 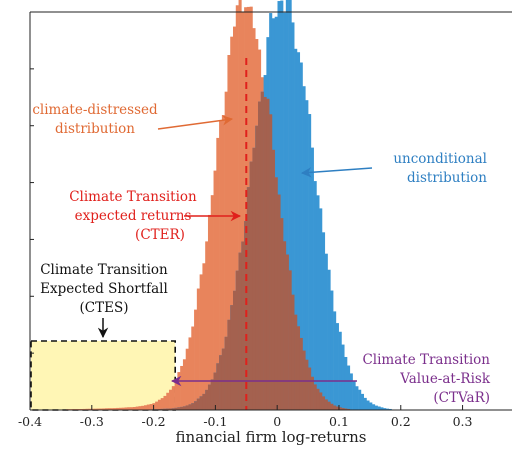 What do you see at coordinates (393, 168) in the screenshot?
I see `annotation-unconditional: unconditional distribution` at bounding box center [393, 168].